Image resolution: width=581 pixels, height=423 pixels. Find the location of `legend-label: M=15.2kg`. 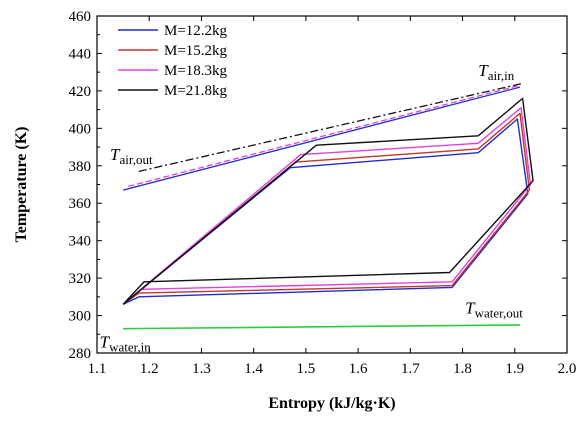

legend-label: M=15.2kg is located at coordinates (196, 51).